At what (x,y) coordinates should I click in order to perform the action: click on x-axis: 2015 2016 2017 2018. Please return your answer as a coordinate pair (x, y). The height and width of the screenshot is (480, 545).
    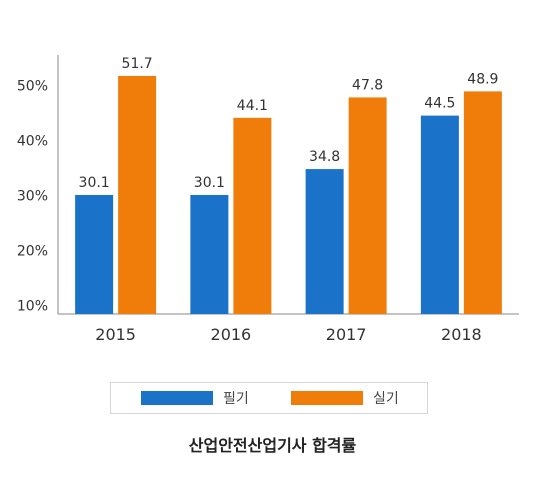
    Looking at the image, I should click on (288, 328).